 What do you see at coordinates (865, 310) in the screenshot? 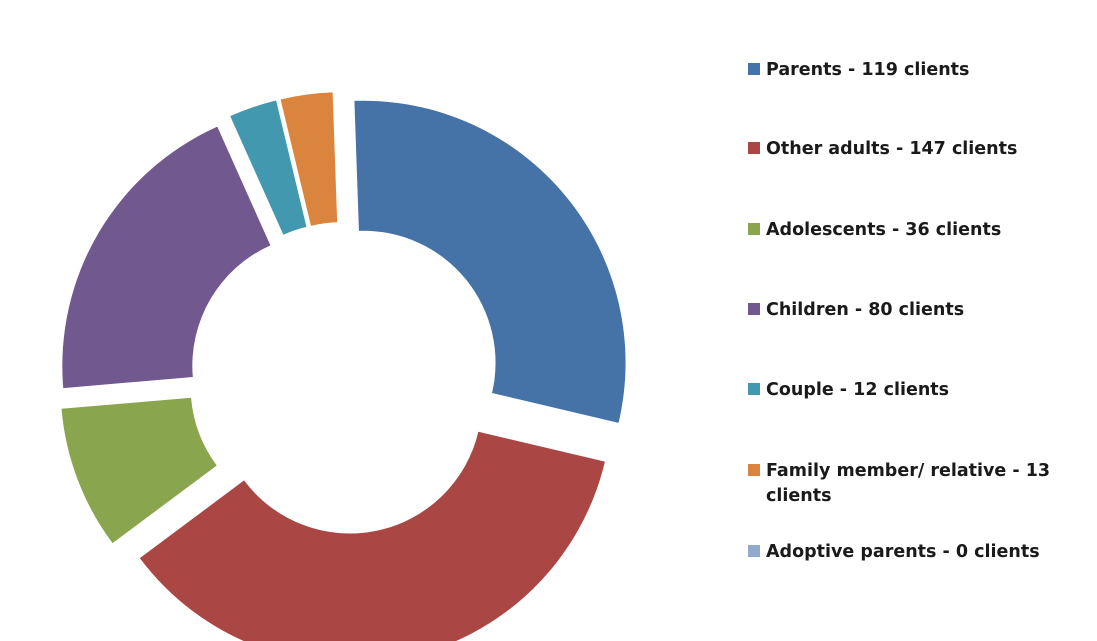
I see `legend-label-children: Children - 80 clients` at bounding box center [865, 310].